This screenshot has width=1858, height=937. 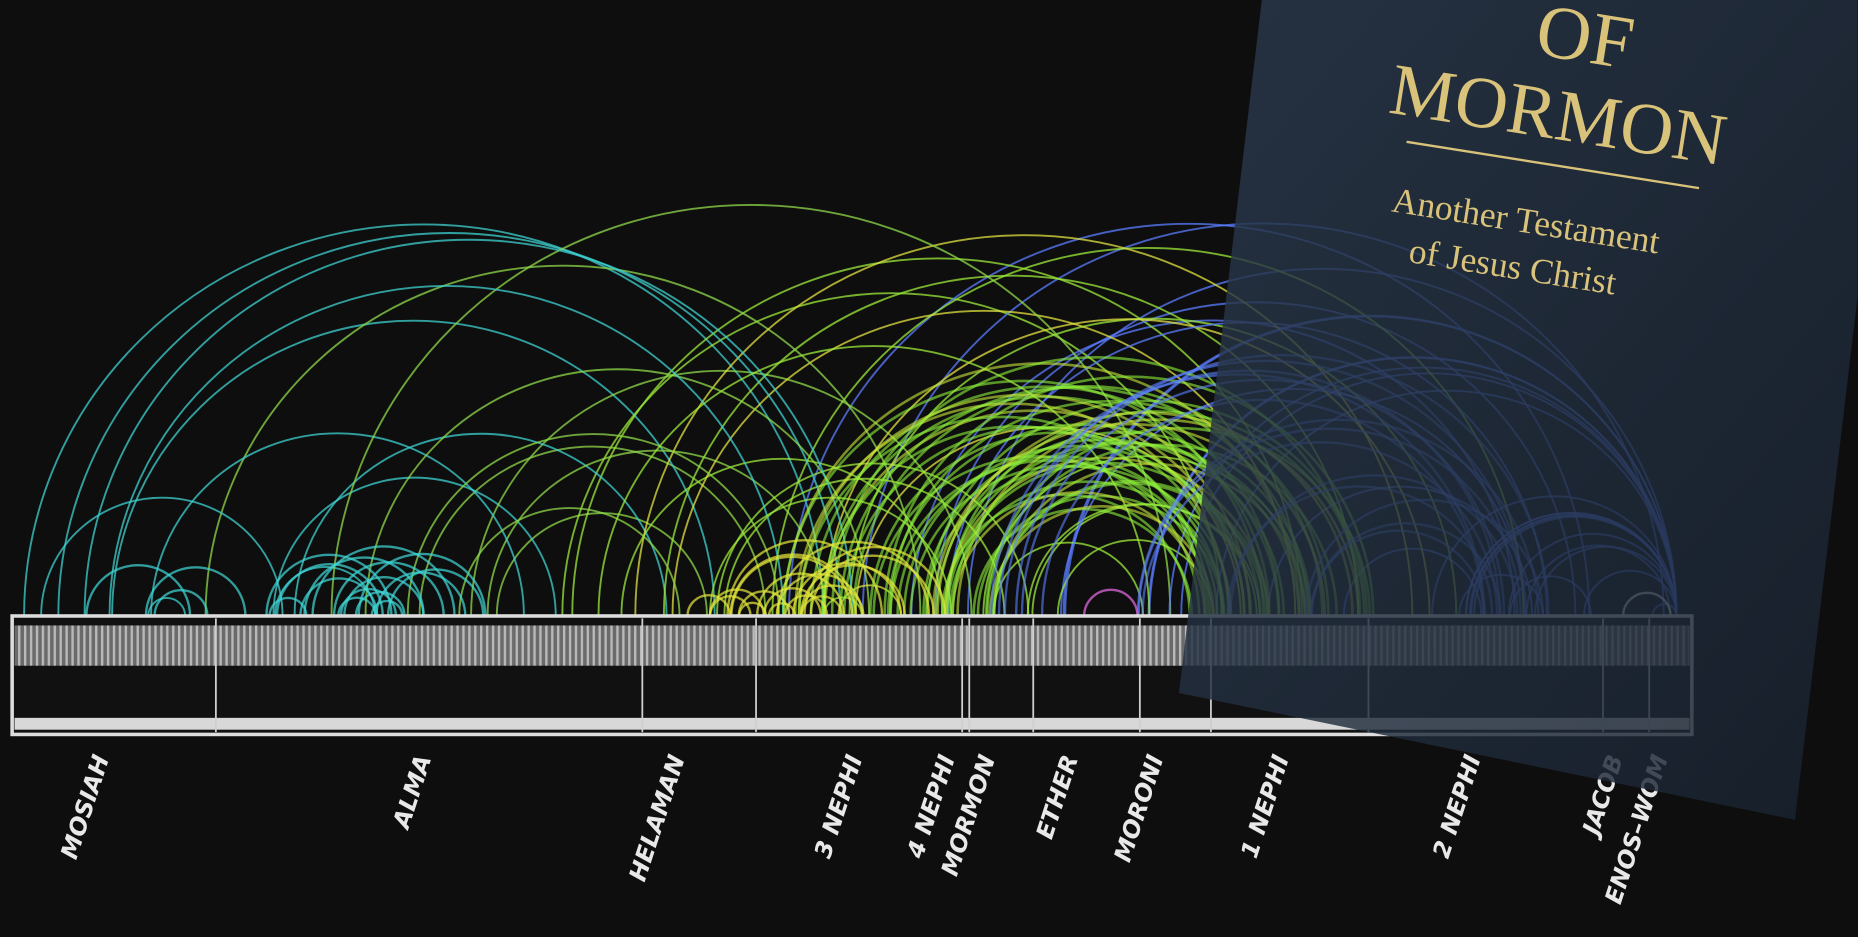 I want to click on bar-bottom, so click(x=852, y=723).